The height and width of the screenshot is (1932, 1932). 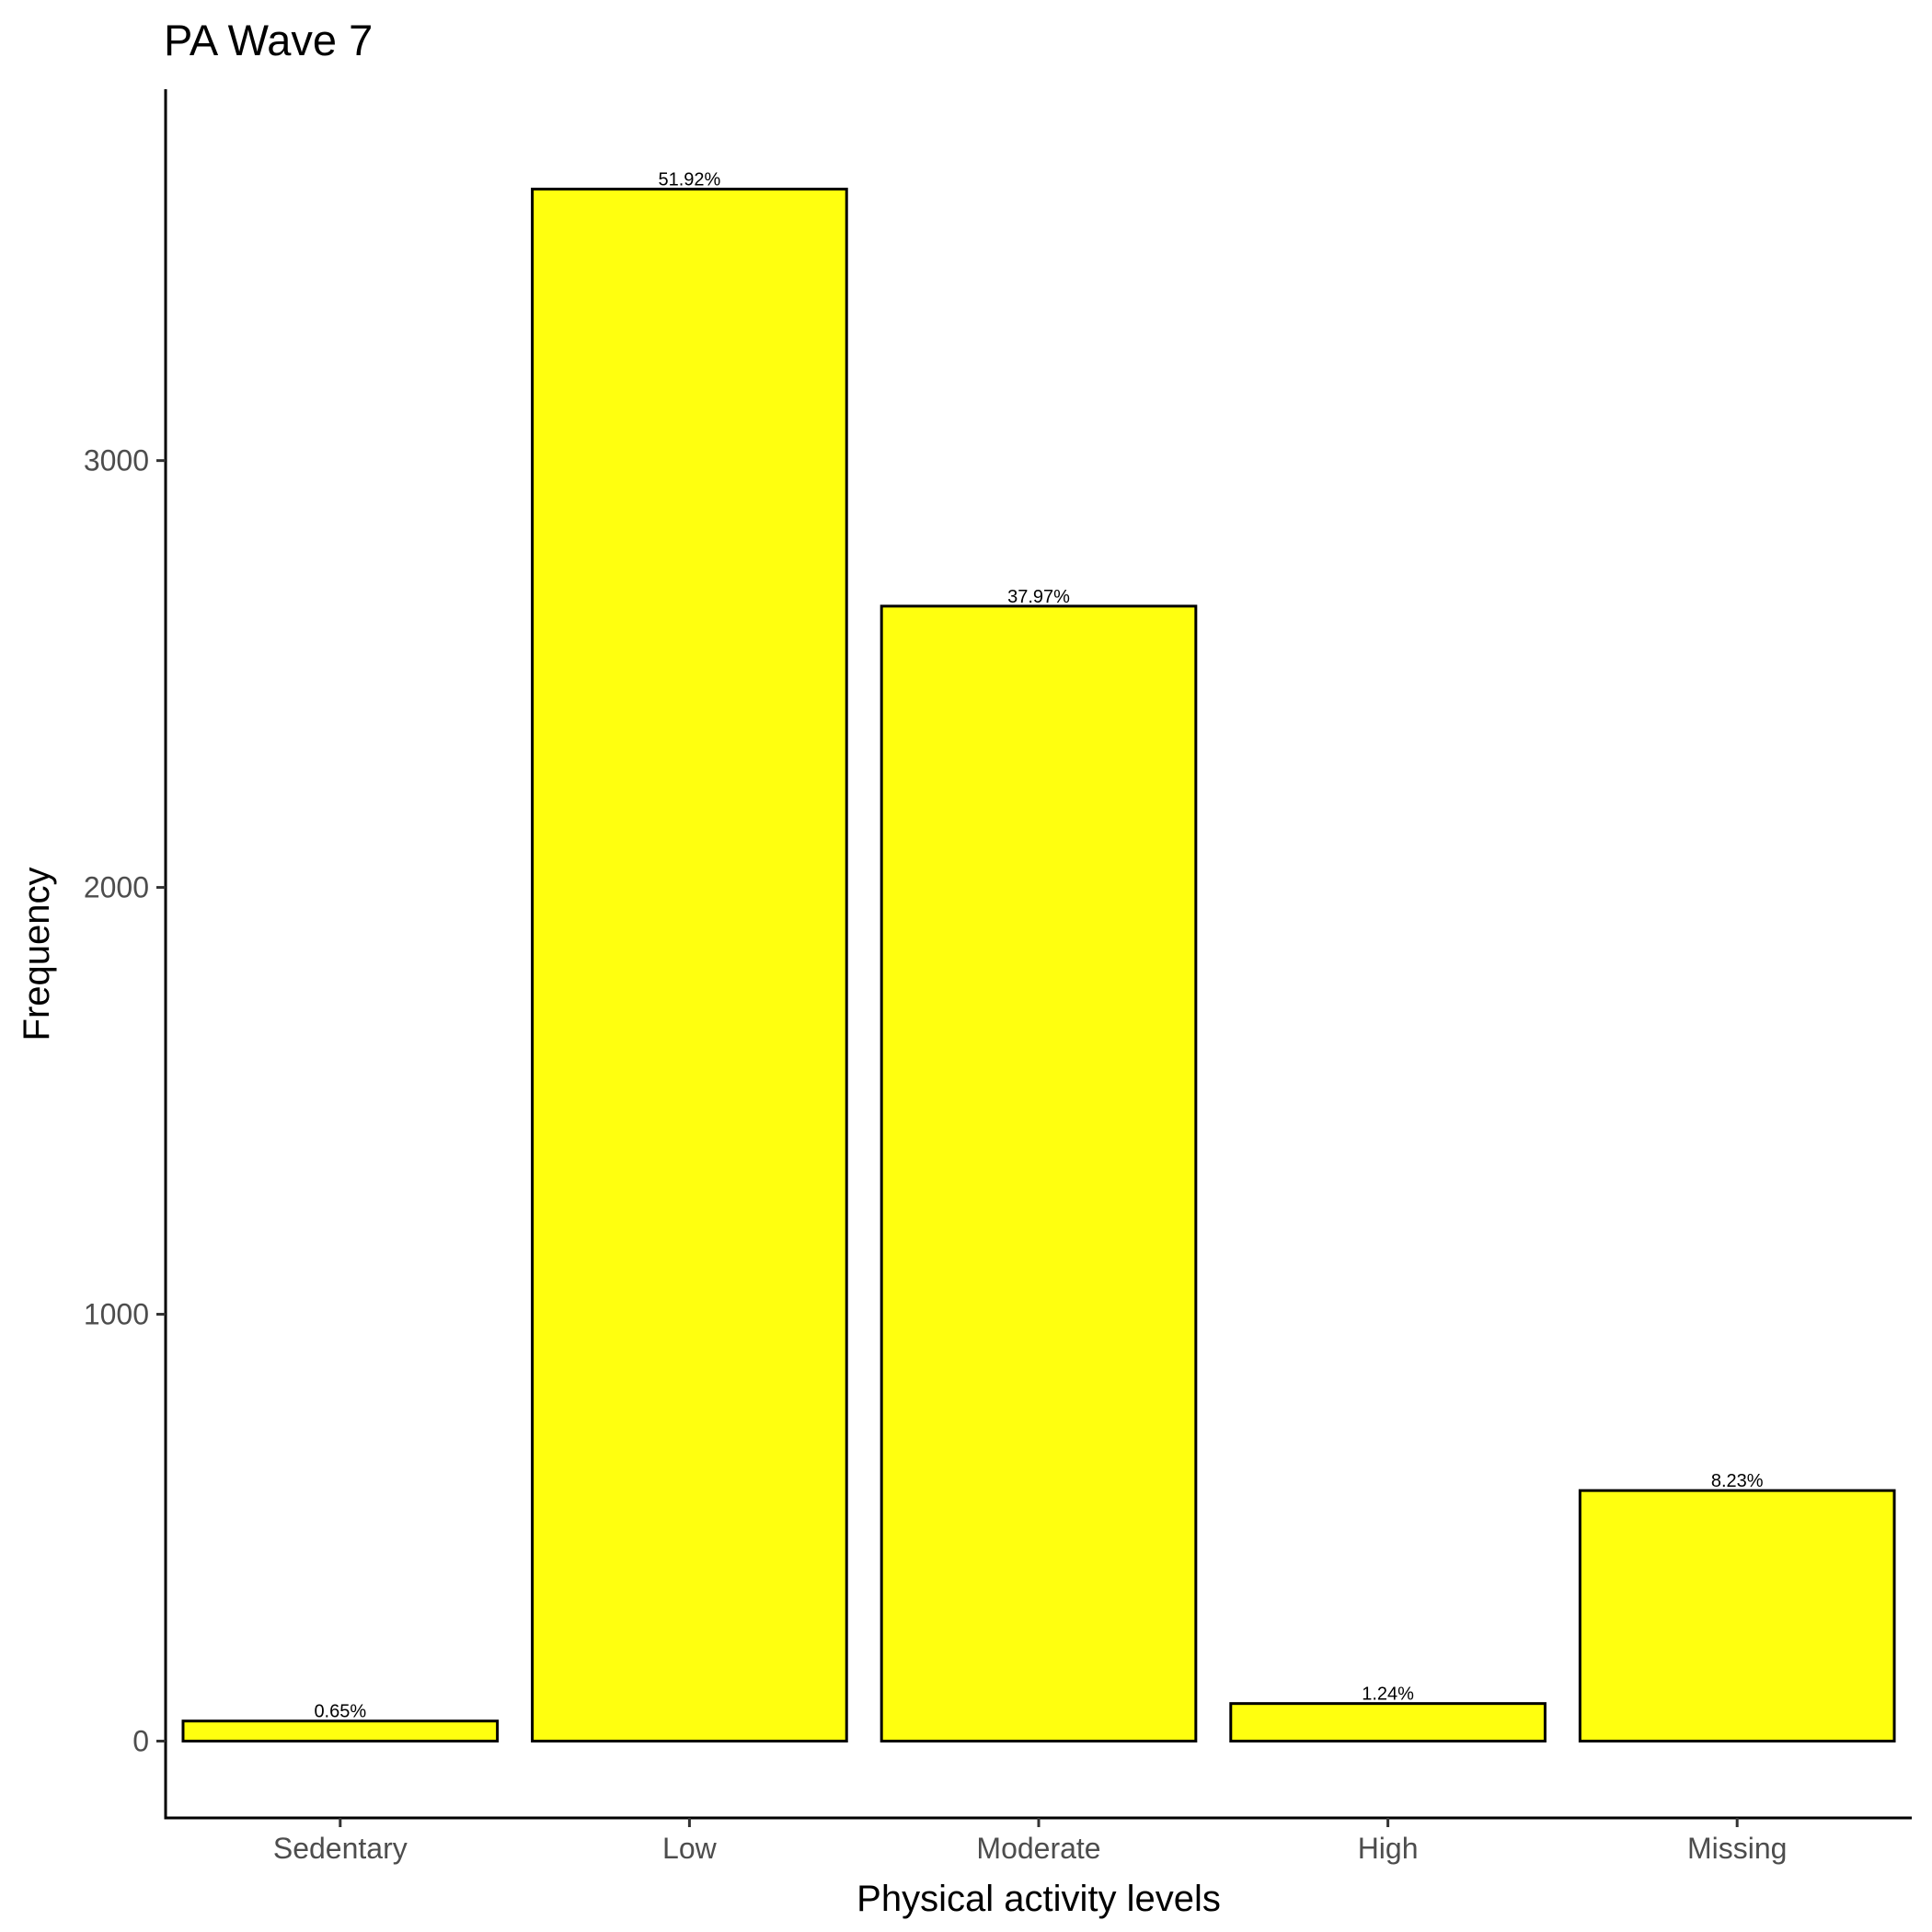 What do you see at coordinates (1038, 597) in the screenshot?
I see `data-label-moderate: 37.97%` at bounding box center [1038, 597].